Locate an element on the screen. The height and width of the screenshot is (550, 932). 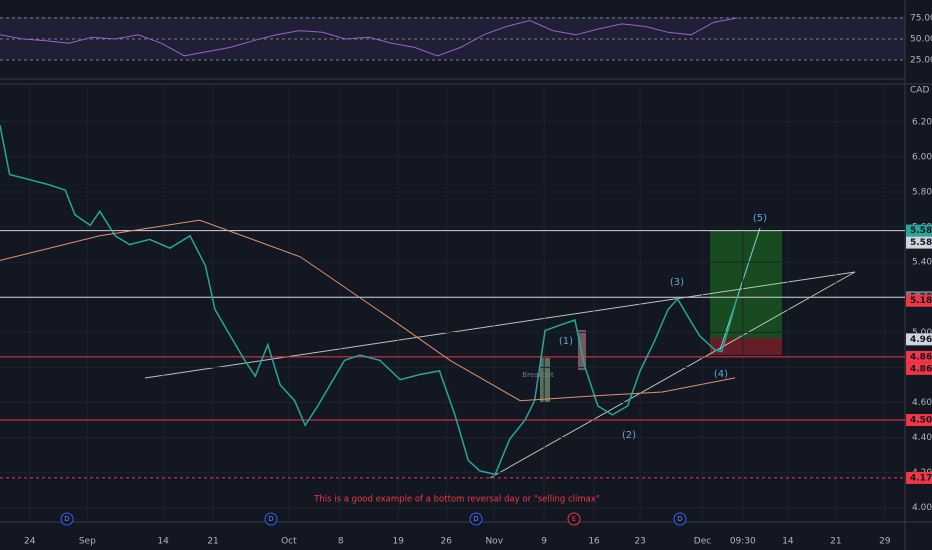
y-tick-label: 5.80 is located at coordinates (922, 192).